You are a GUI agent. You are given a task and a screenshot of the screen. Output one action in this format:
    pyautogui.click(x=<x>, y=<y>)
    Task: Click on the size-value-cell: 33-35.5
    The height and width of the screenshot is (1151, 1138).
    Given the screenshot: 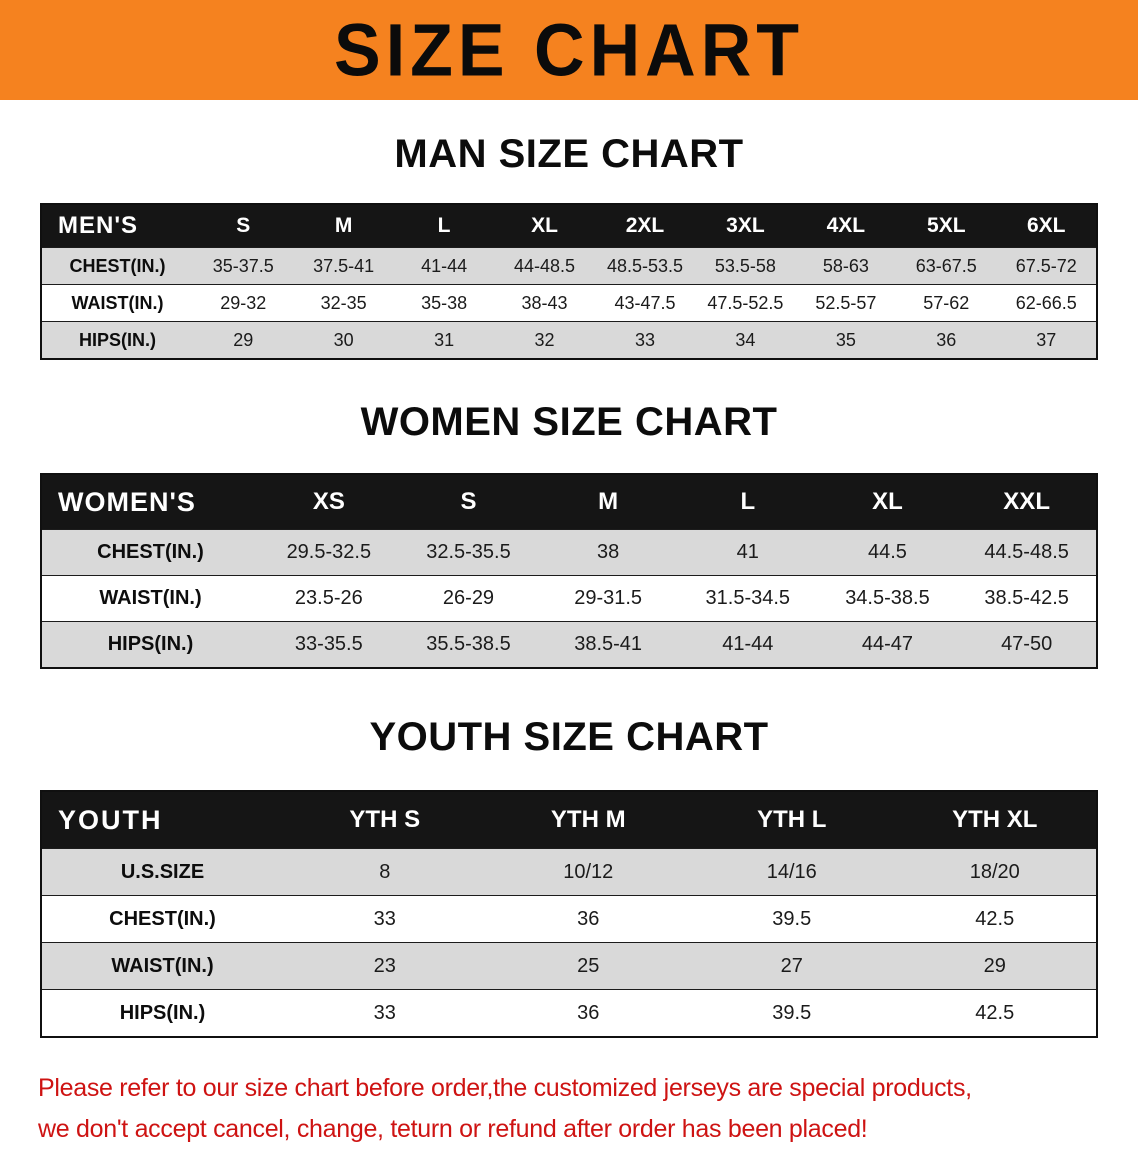 What is the action you would take?
    pyautogui.click(x=328, y=644)
    